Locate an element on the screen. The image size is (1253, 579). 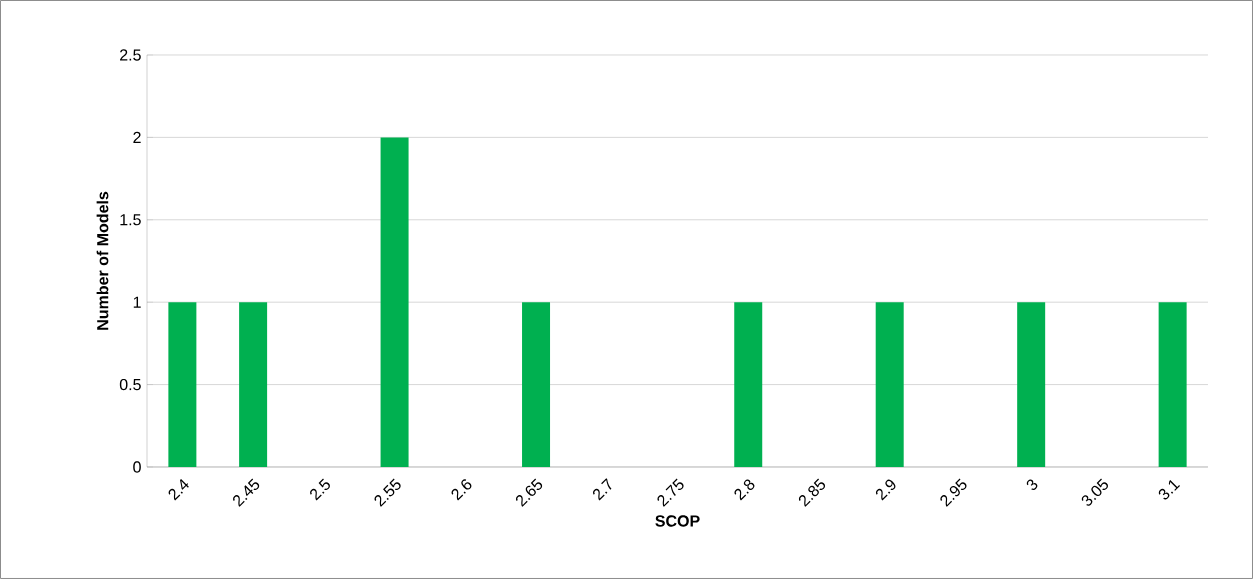
y-tick-label: 2.5 is located at coordinates (130, 55).